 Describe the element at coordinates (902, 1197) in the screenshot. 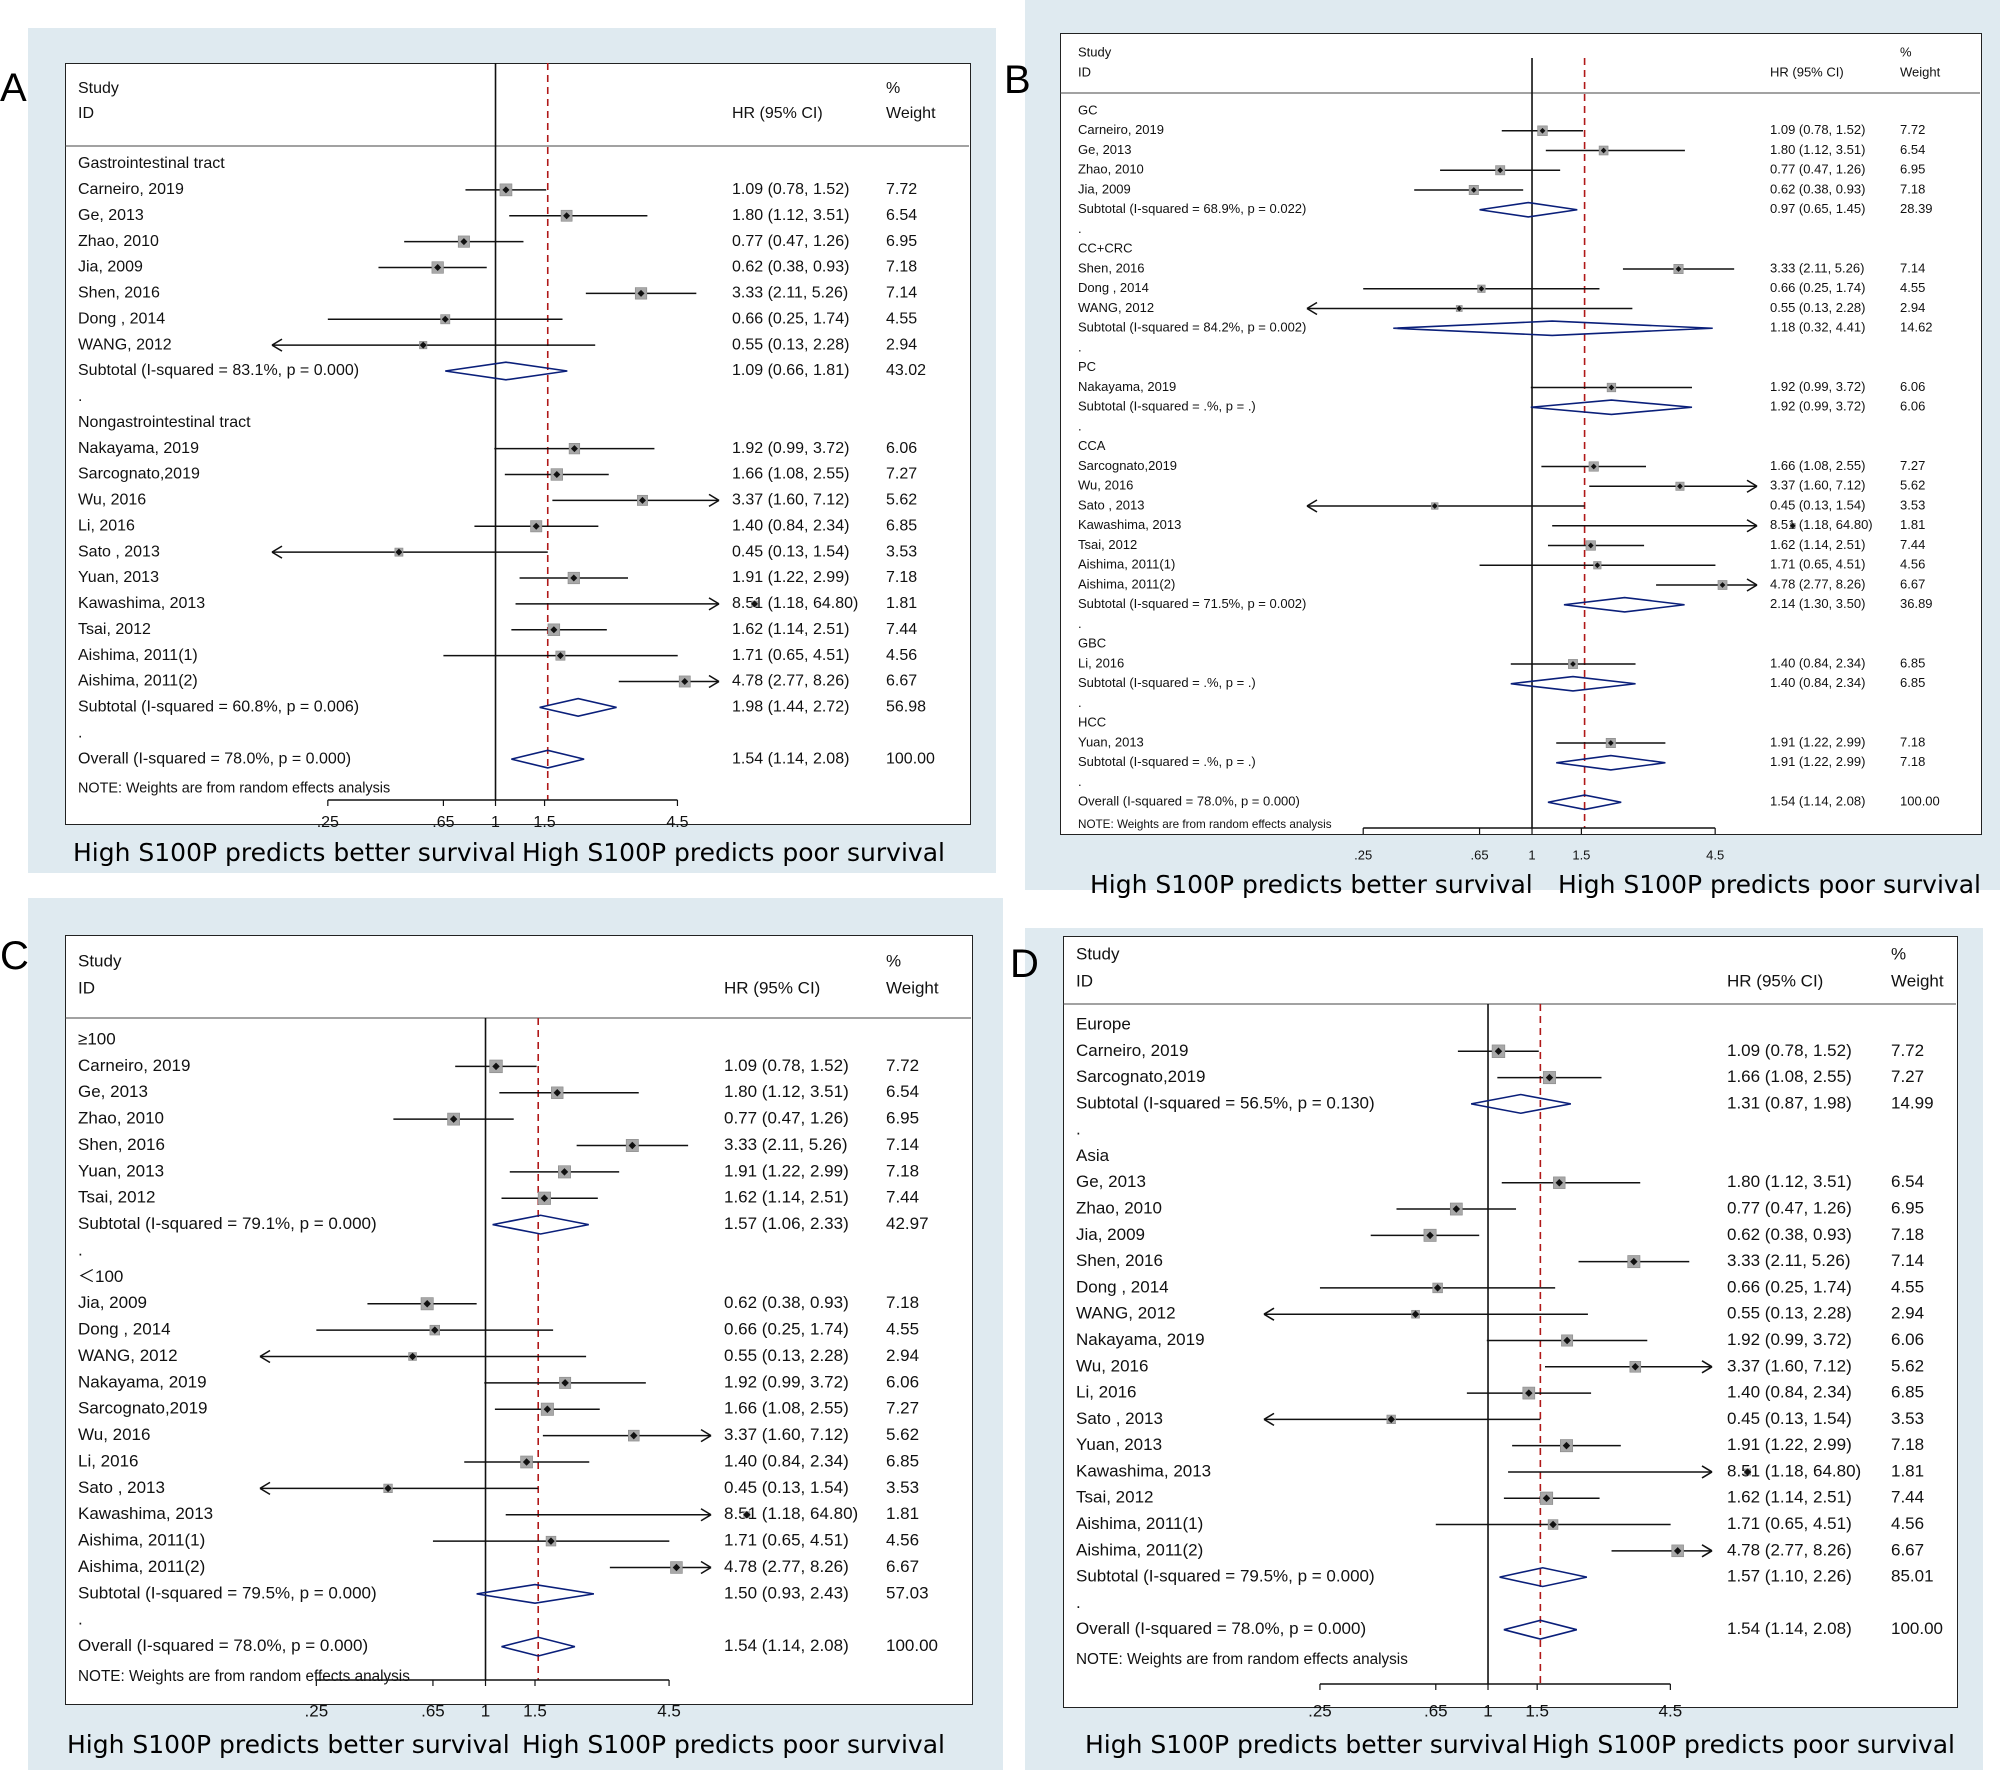

I see `pc-row-weight-tsai-2012: 7.44` at that location.